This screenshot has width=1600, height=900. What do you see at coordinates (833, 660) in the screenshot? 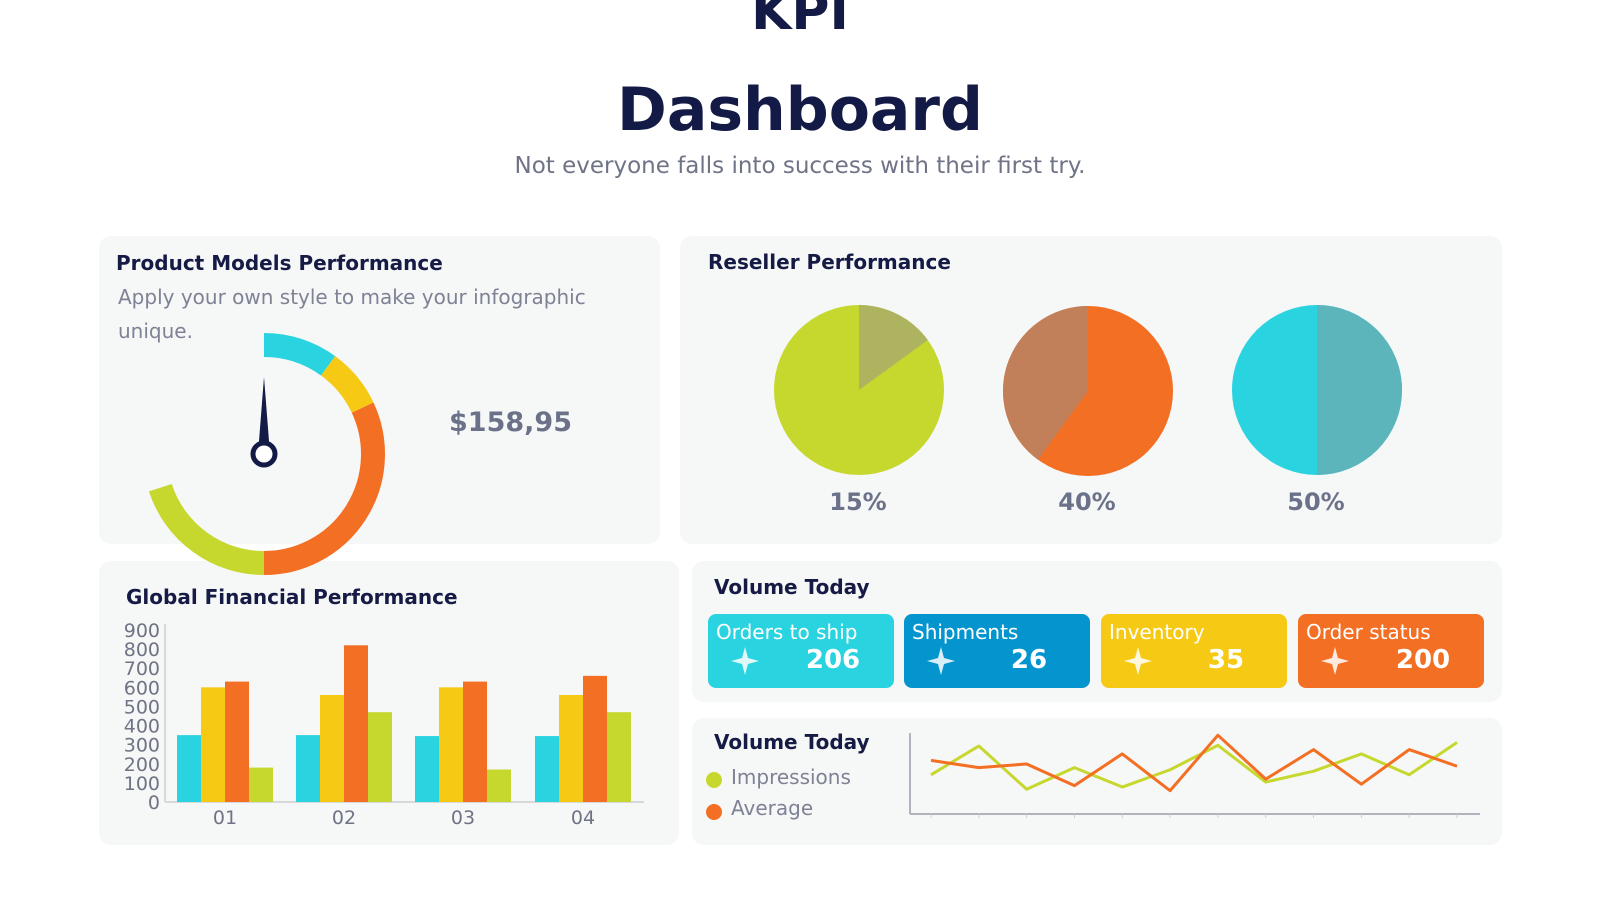
I see `kpi-card-value: 206` at bounding box center [833, 660].